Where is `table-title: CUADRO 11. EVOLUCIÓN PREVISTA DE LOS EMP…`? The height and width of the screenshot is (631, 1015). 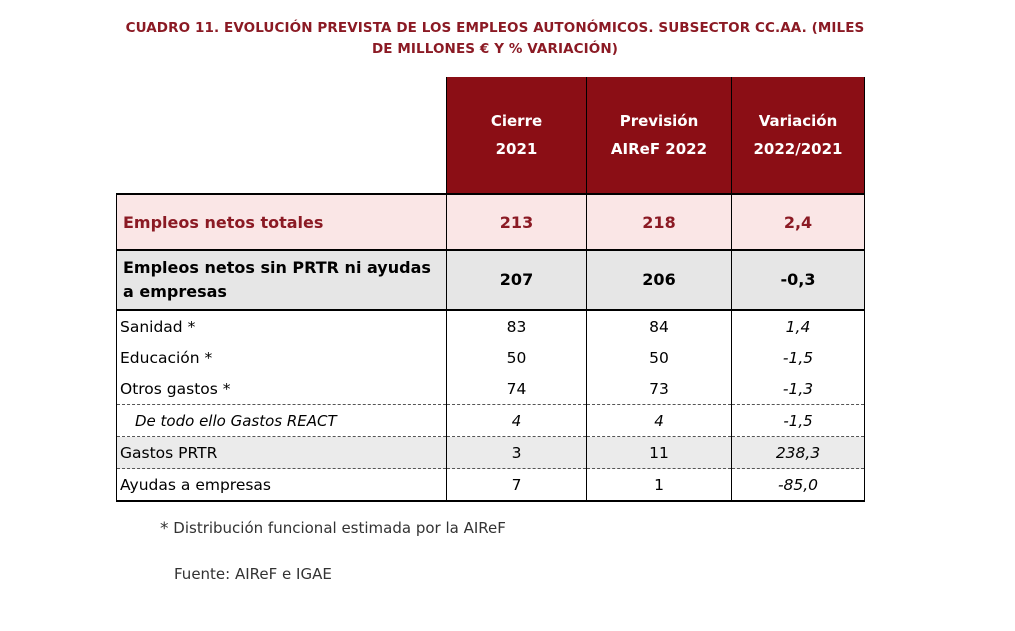 table-title: CUADRO 11. EVOLUCIÓN PREVISTA DE LOS EMP… is located at coordinates (495, 39).